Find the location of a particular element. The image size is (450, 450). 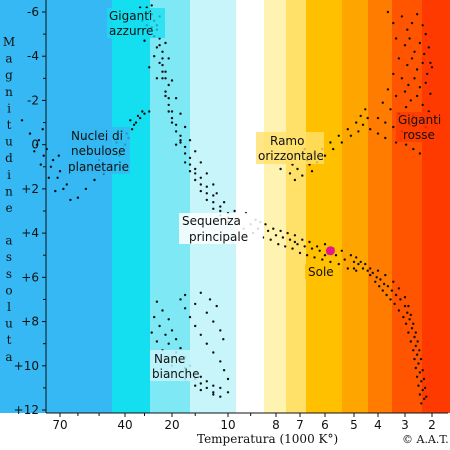

label-giganti-rosse: Giganti rosse is located at coordinates (419, 127).